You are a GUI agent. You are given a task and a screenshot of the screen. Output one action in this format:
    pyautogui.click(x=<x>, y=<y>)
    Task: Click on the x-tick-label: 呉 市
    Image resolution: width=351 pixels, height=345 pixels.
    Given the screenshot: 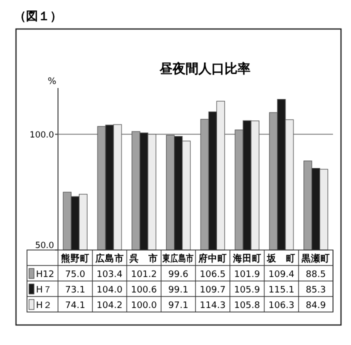 What is the action you would take?
    pyautogui.click(x=144, y=258)
    